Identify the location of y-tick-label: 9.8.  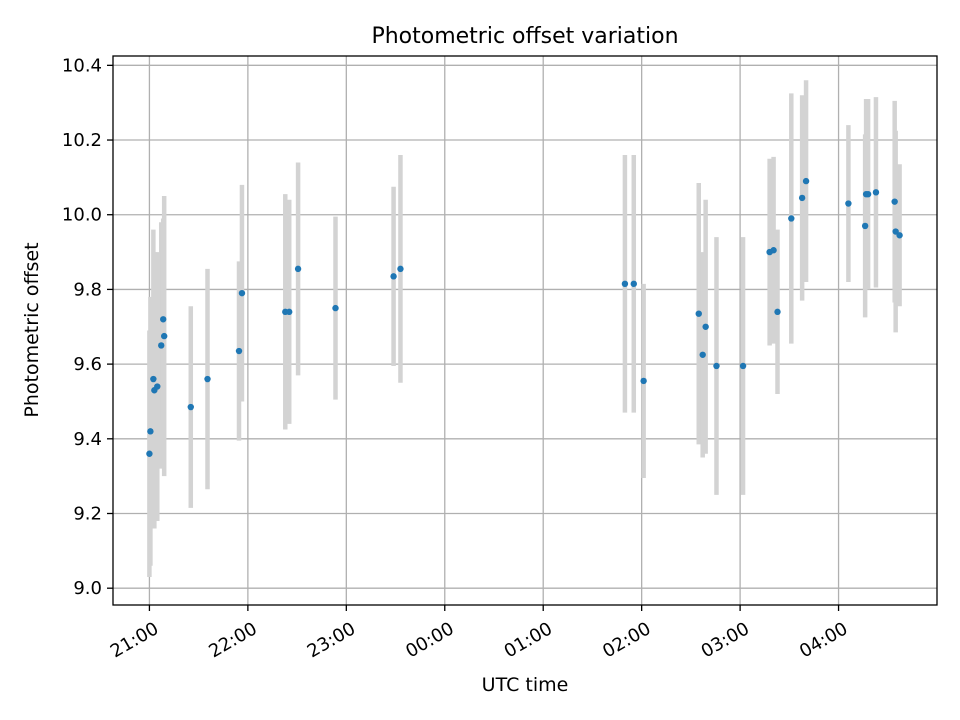
(87, 289).